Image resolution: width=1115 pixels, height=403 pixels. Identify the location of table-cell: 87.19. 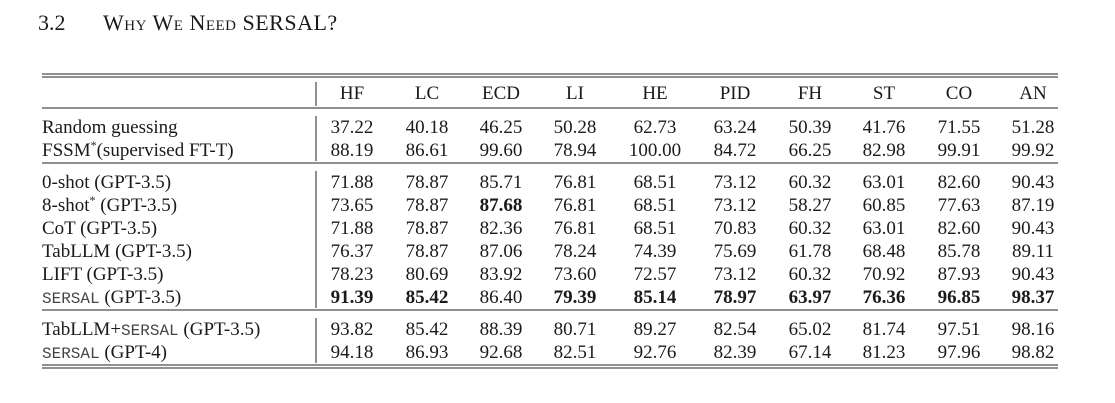
(1033, 205).